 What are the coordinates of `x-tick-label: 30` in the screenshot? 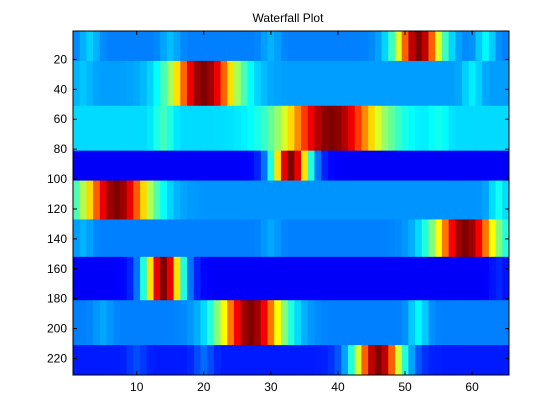 It's located at (271, 387).